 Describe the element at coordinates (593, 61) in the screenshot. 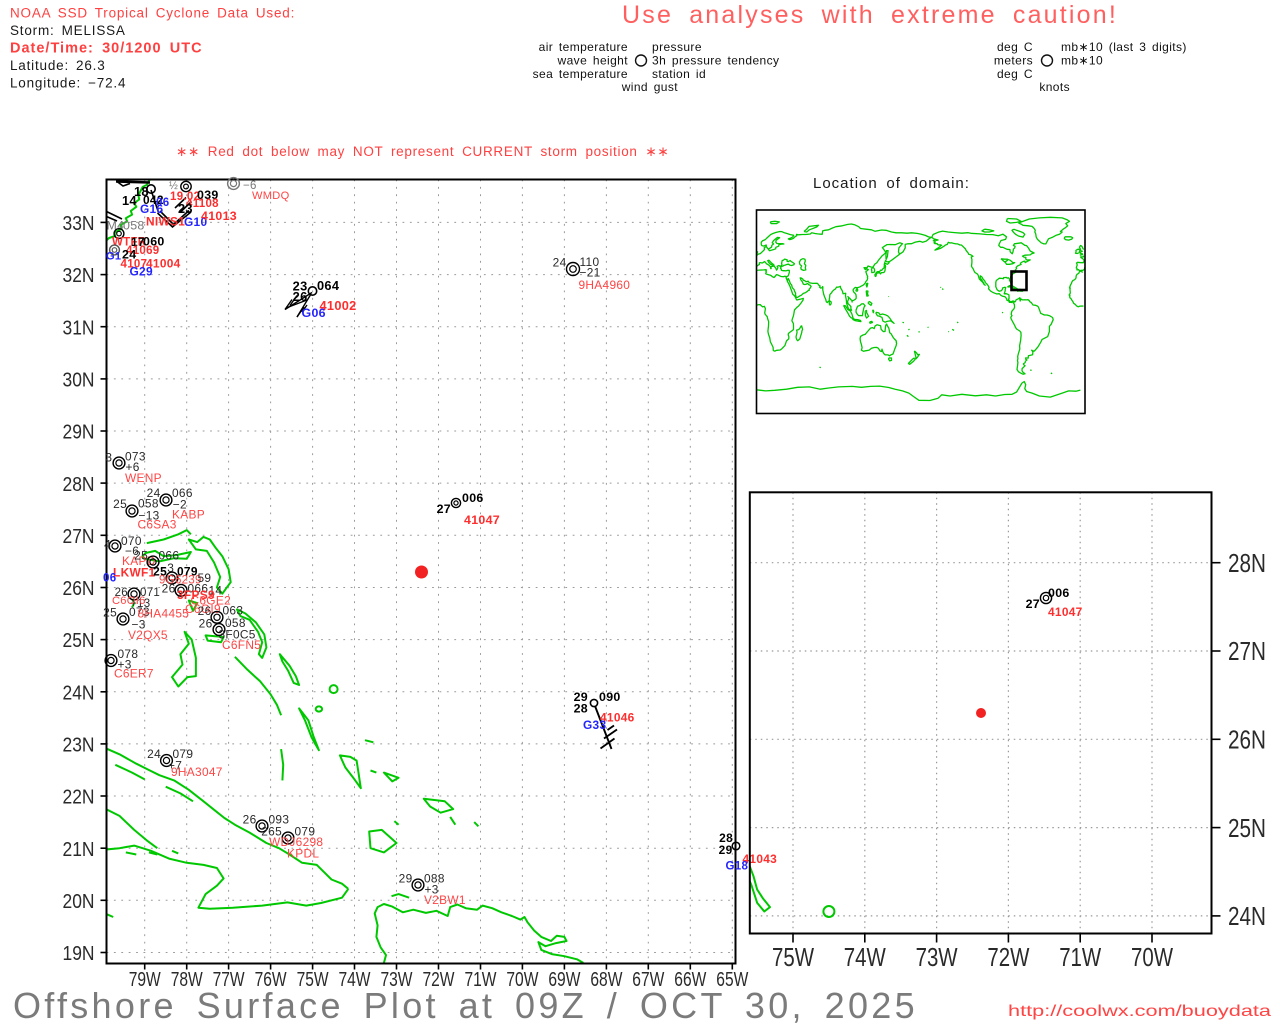

I see `svg-text: wave height` at that location.